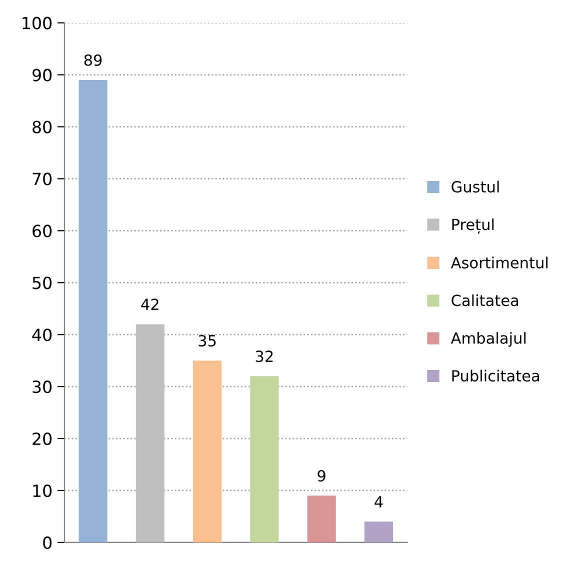 Image resolution: width=586 pixels, height=571 pixels. I want to click on y-tick-label: 40, so click(42, 335).